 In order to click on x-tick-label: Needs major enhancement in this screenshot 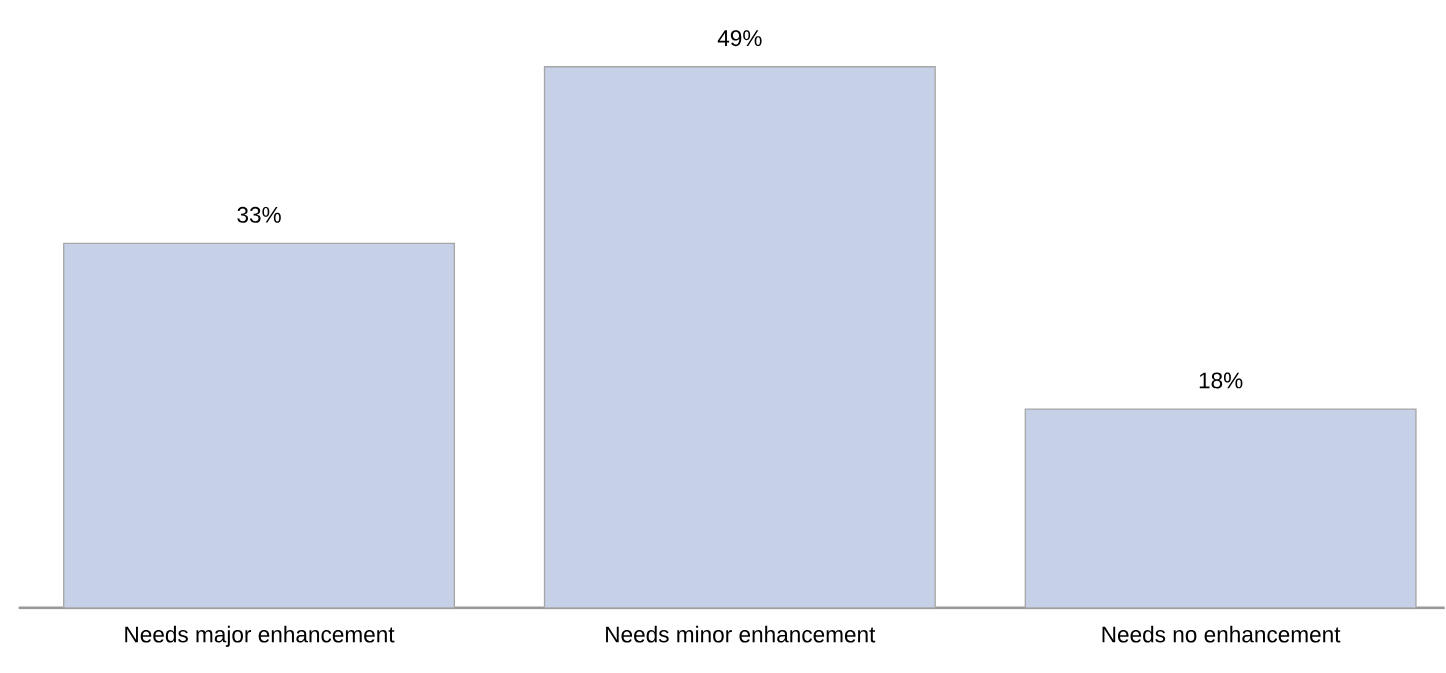, I will do `click(260, 637)`.